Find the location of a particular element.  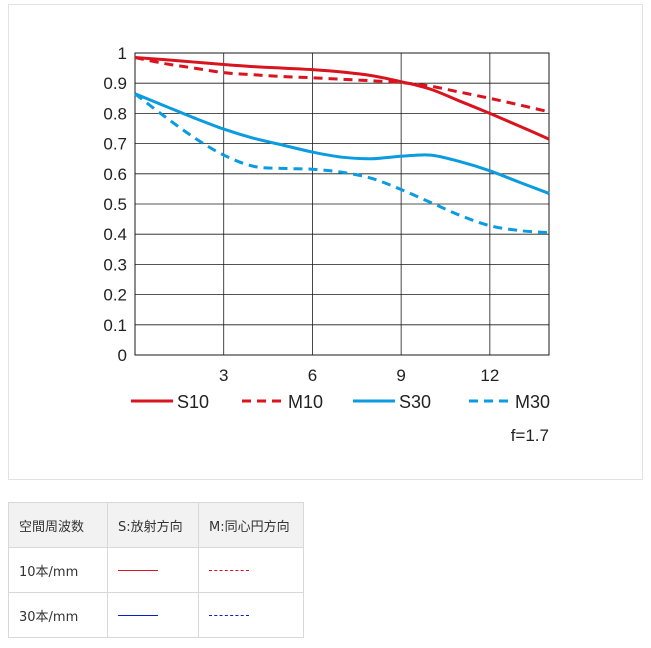

s10-line-swatch is located at coordinates (138, 570).